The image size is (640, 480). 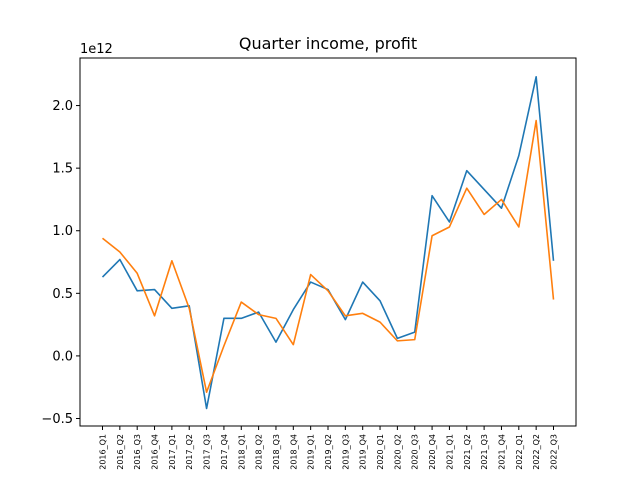 What do you see at coordinates (449, 452) in the screenshot?
I see `x-tick-label: 2021_Q1` at bounding box center [449, 452].